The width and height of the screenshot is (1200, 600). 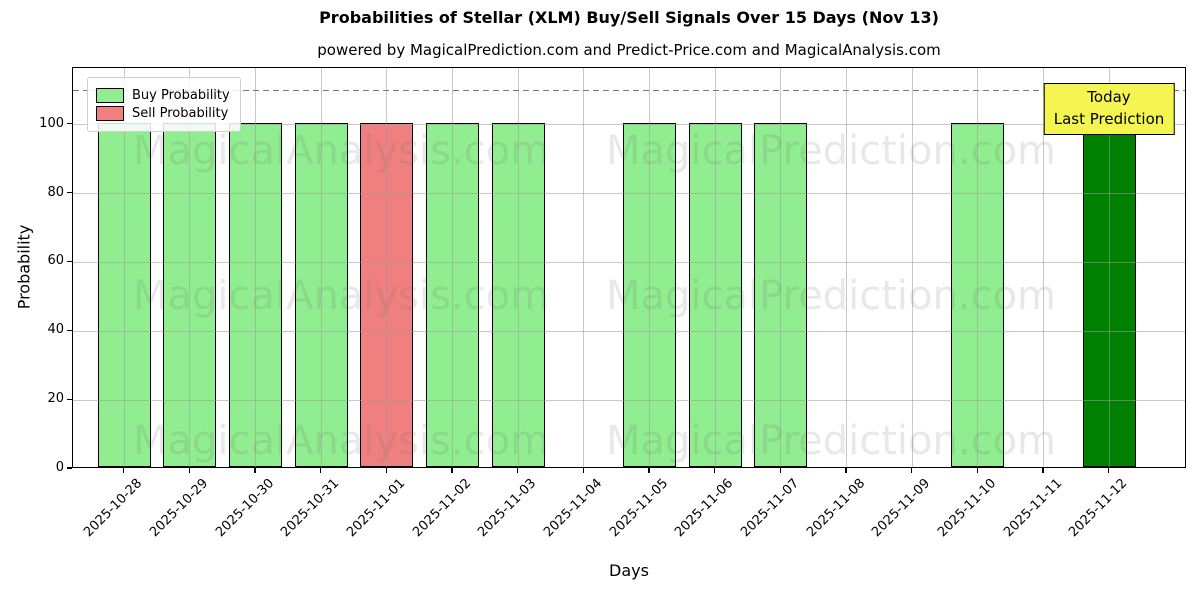 What do you see at coordinates (164, 104) in the screenshot?
I see `legend: Buy Probability Sell Probability` at bounding box center [164, 104].